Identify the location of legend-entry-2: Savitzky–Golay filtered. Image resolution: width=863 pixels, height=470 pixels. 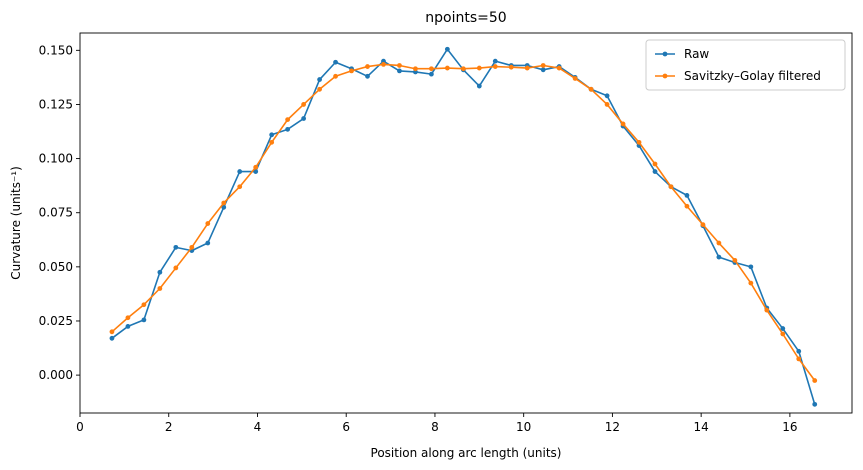
(752, 76).